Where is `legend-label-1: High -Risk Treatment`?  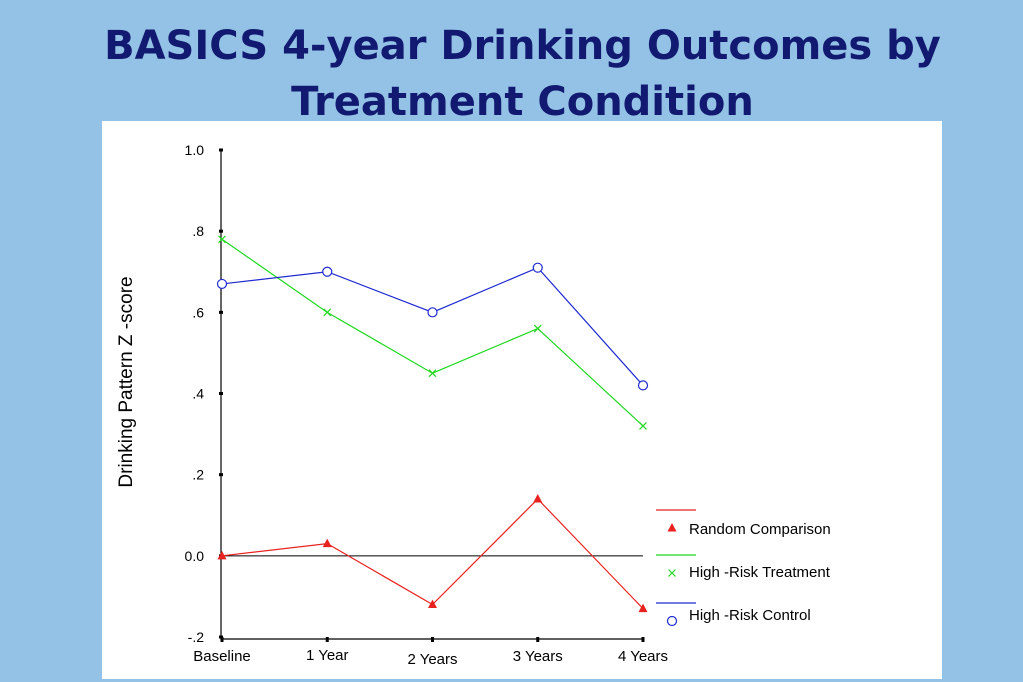 legend-label-1: High -Risk Treatment is located at coordinates (760, 572).